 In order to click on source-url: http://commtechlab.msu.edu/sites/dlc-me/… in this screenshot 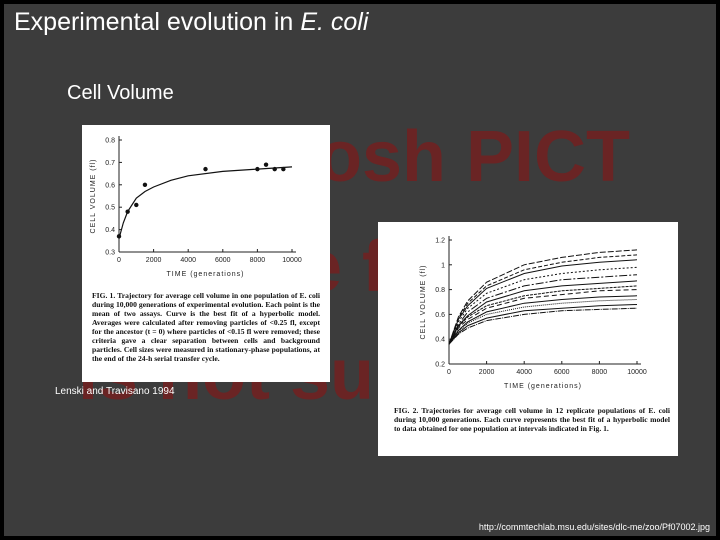, I will do `click(594, 527)`.